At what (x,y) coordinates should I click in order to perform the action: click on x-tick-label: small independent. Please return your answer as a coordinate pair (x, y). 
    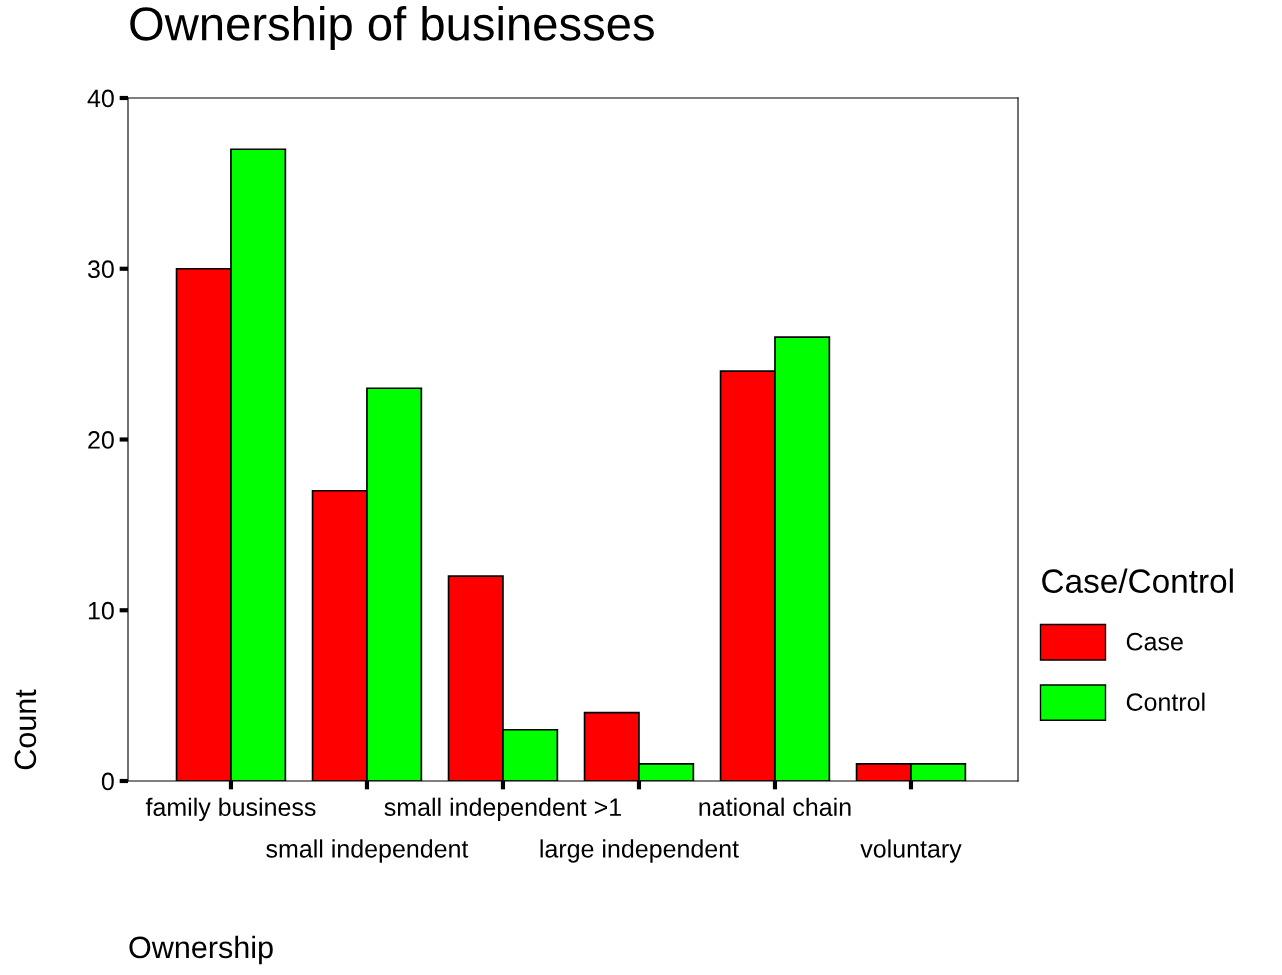
    Looking at the image, I should click on (367, 851).